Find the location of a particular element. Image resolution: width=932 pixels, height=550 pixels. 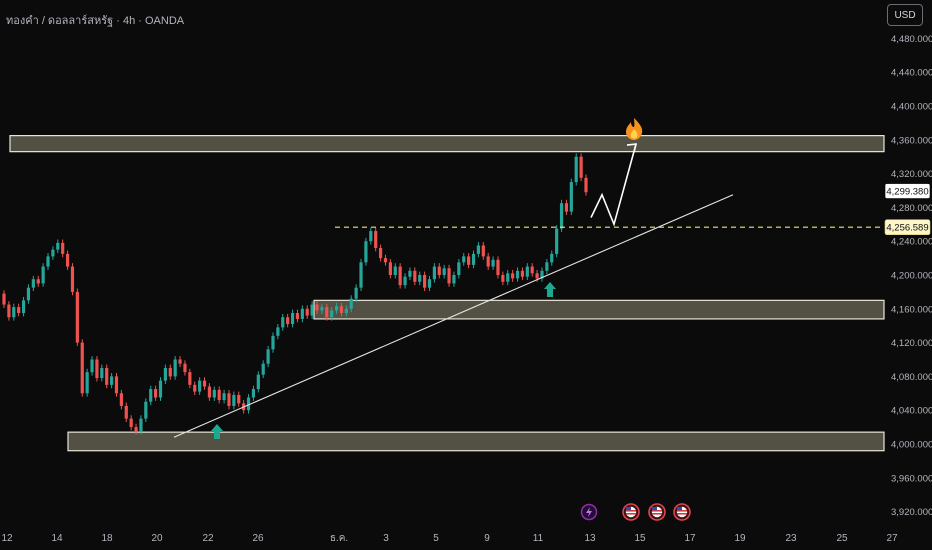

x-tick-label: 18 is located at coordinates (107, 538).